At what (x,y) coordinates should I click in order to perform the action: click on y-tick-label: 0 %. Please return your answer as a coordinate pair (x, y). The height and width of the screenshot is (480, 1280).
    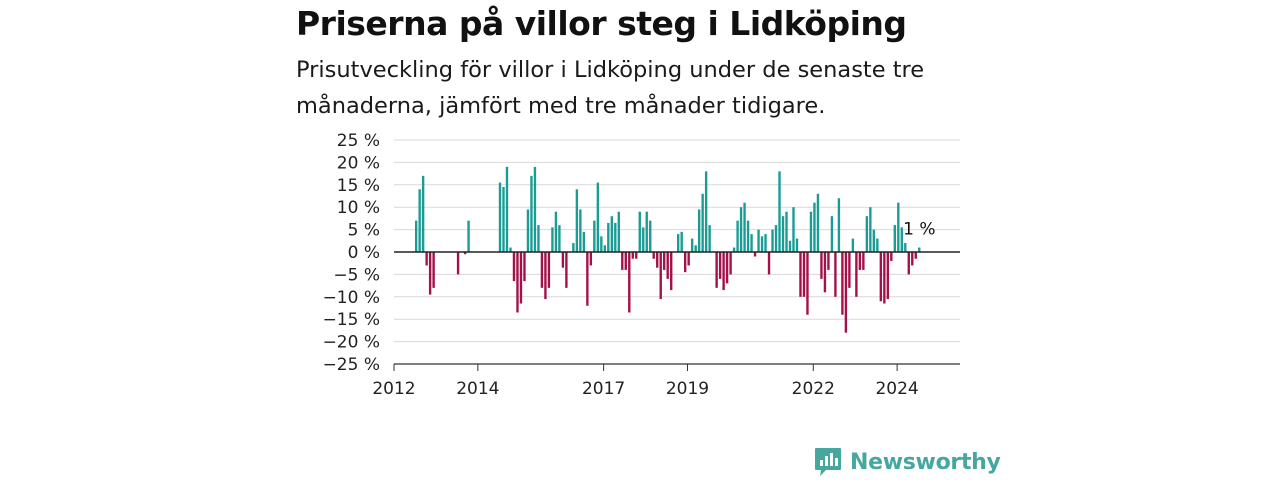
    Looking at the image, I should click on (364, 253).